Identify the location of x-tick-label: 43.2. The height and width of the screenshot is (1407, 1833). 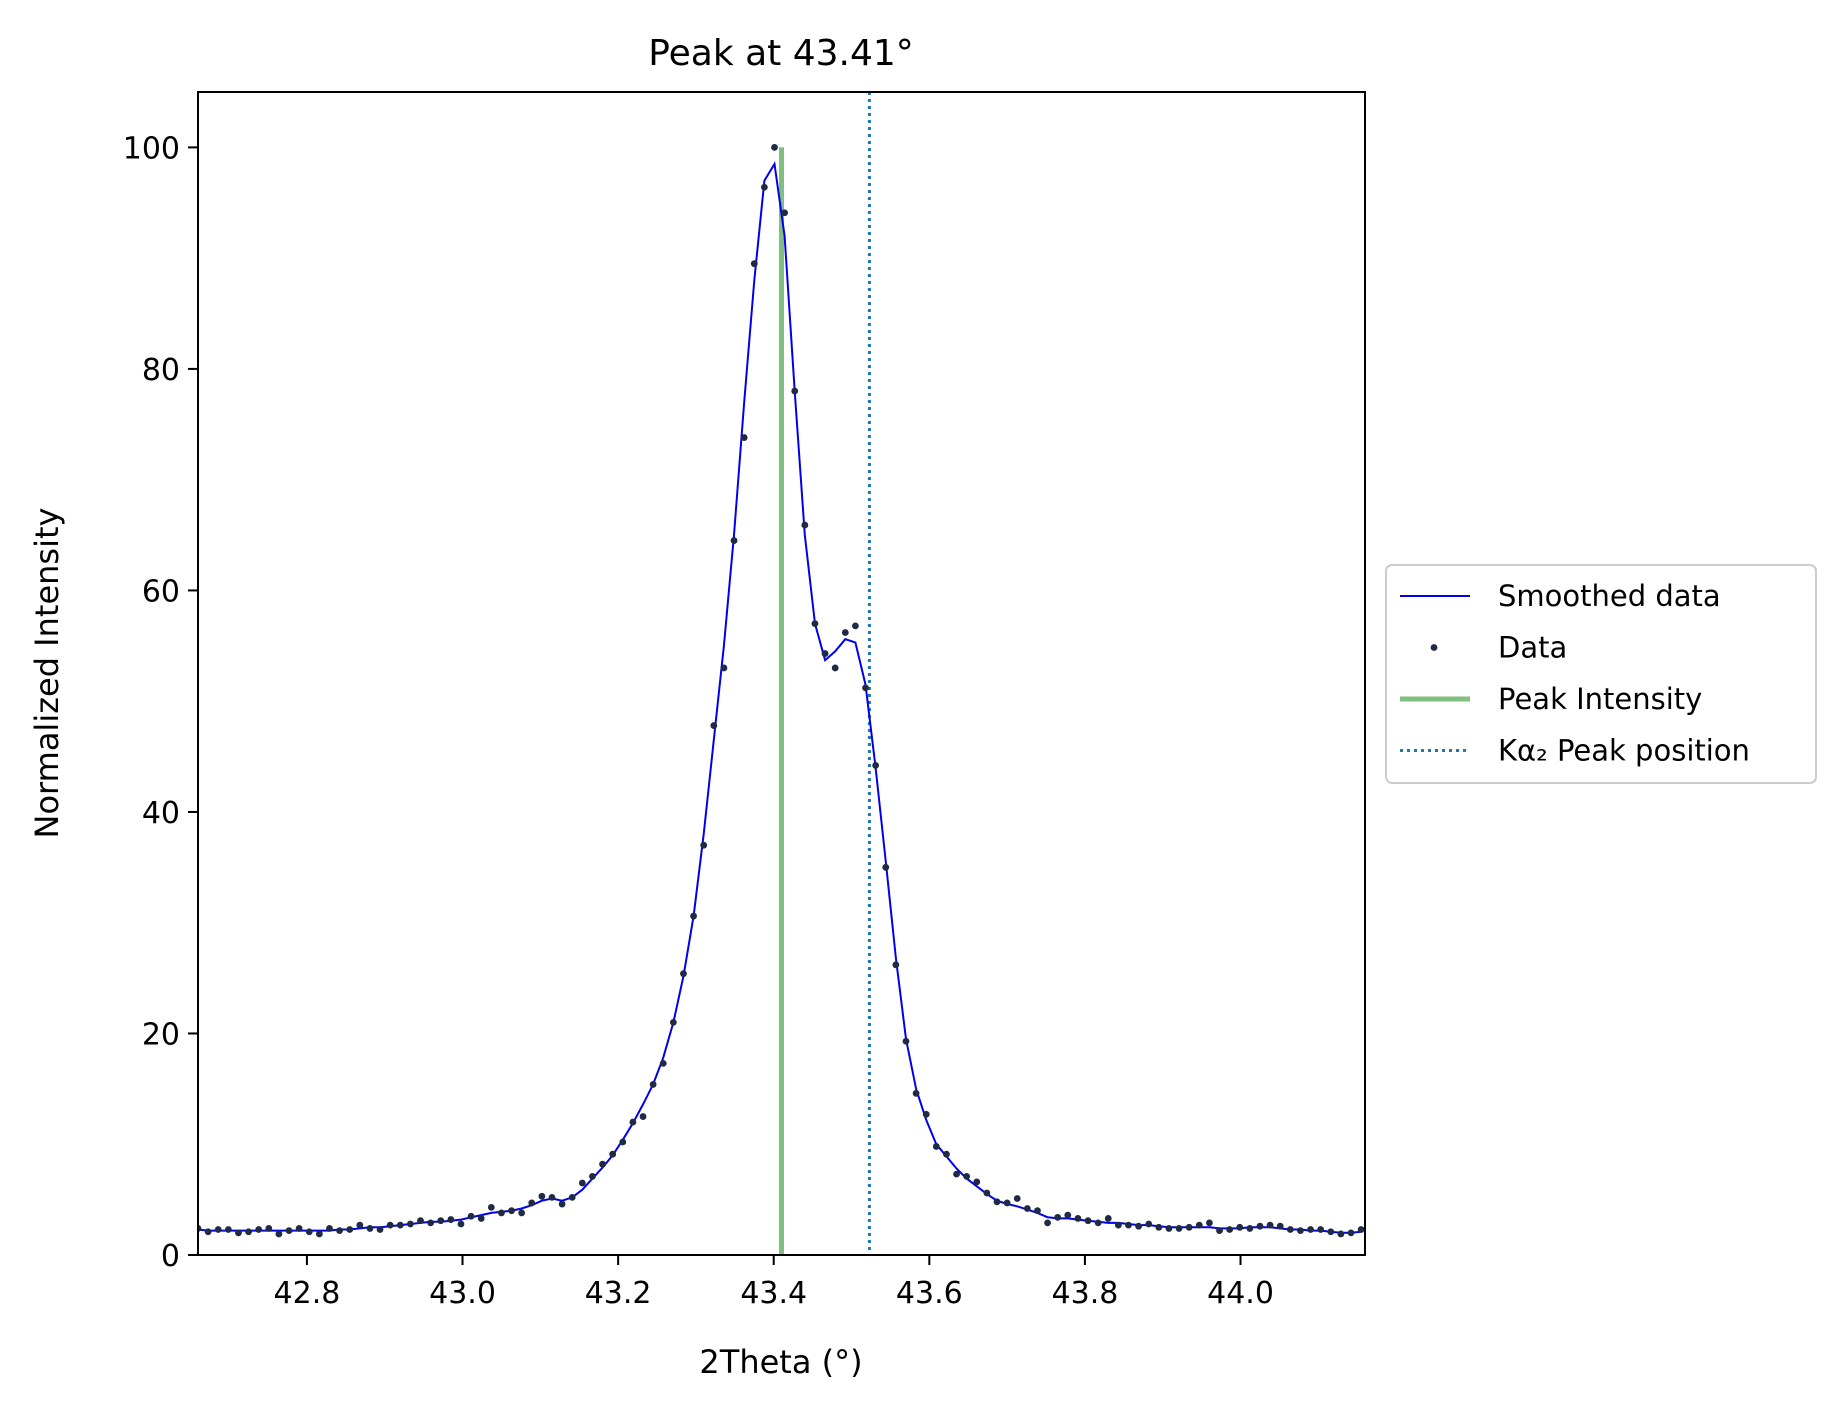
(618, 1293).